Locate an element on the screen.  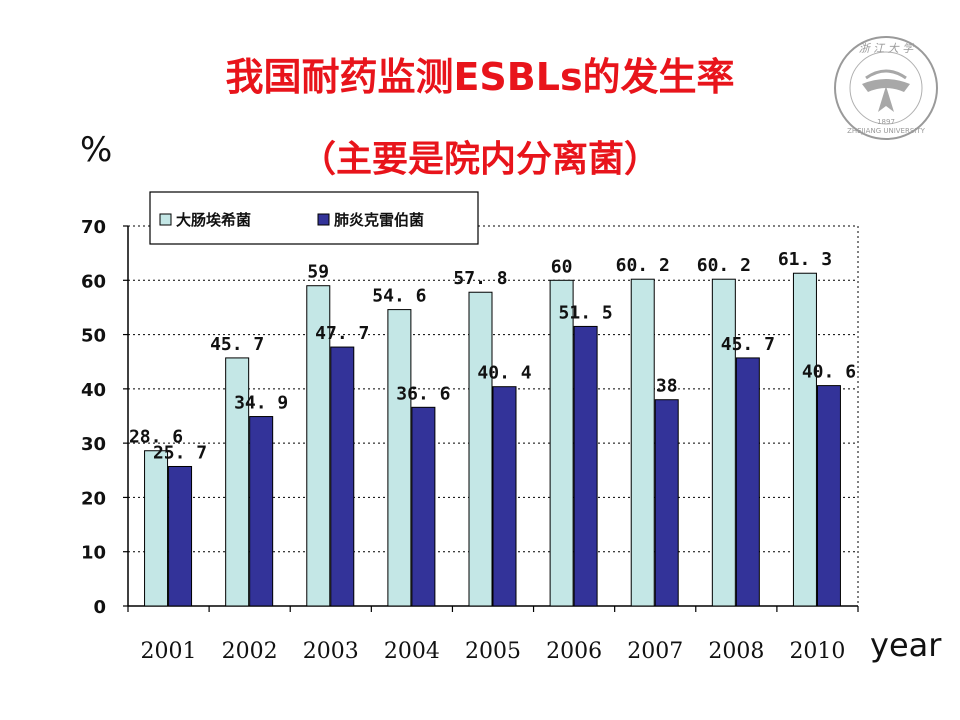
data-label: 28. 6 is located at coordinates (156, 437).